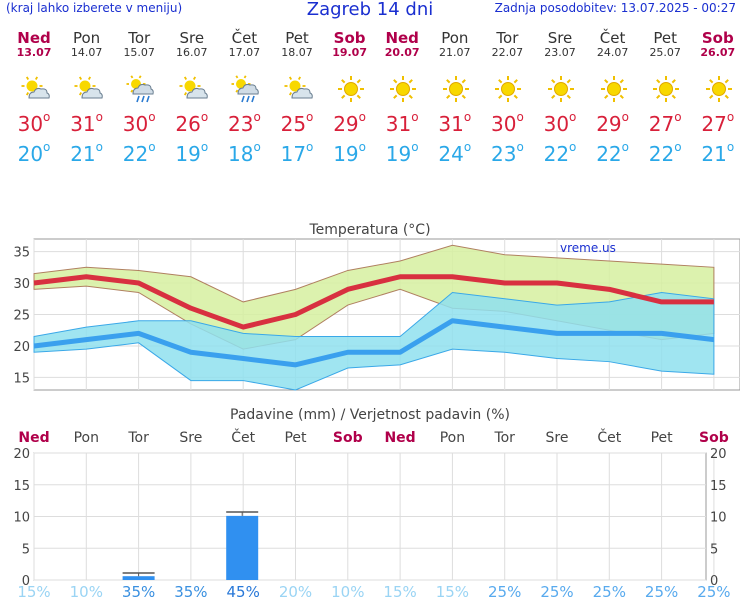 The image size is (740, 600). What do you see at coordinates (560, 52) in the screenshot?
I see `day-date: 23.07` at bounding box center [560, 52].